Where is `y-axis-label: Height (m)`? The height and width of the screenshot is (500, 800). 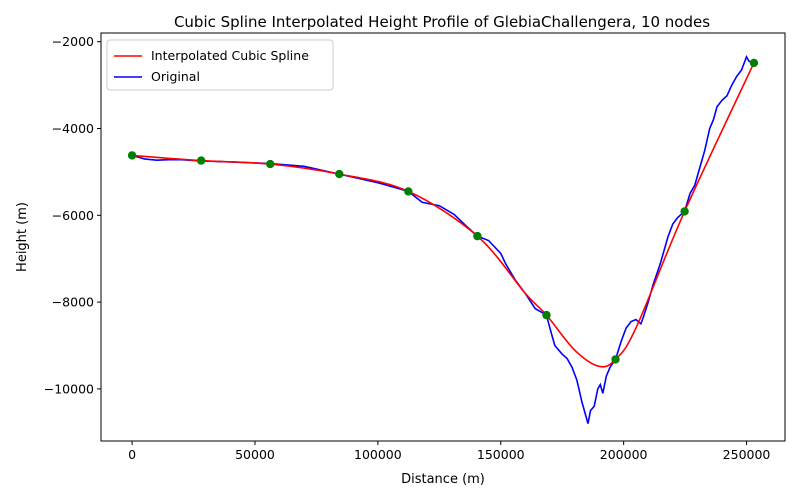 y-axis-label: Height (m) is located at coordinates (22, 237).